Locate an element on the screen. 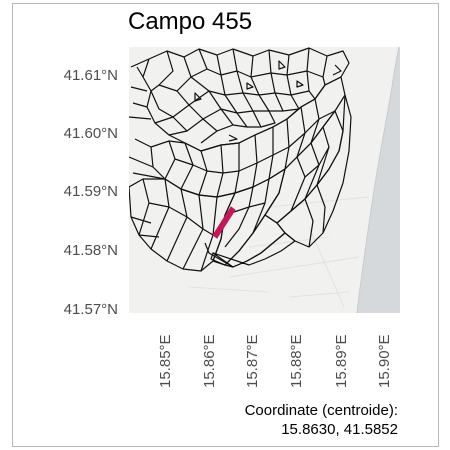  caption-line-1: Coordinate (centroide): is located at coordinates (321, 410).